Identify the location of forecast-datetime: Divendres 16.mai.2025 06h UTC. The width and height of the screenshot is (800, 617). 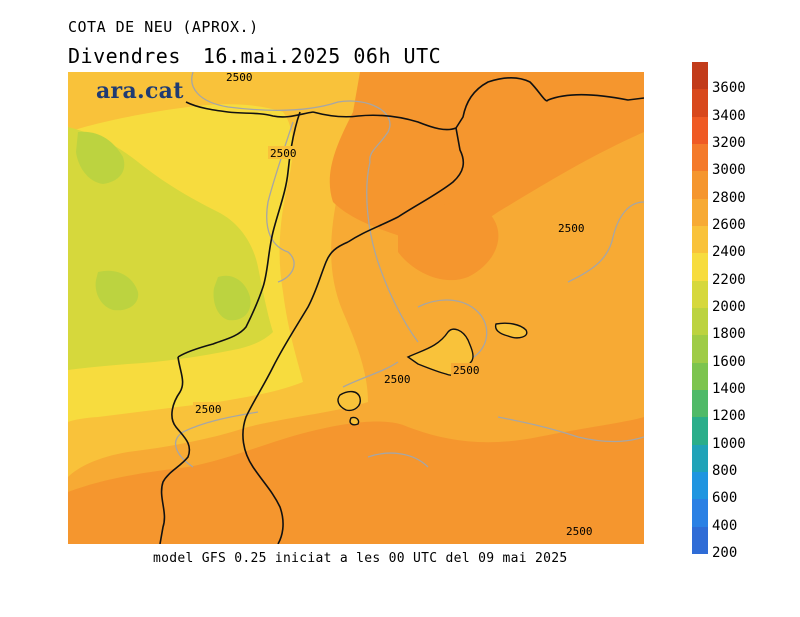
(254, 56).